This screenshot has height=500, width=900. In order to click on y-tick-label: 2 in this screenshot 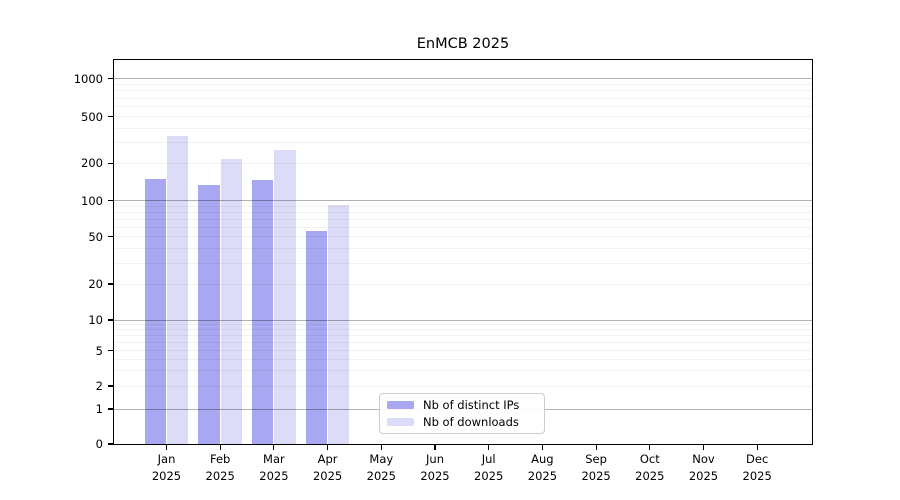, I will do `click(99, 386)`.